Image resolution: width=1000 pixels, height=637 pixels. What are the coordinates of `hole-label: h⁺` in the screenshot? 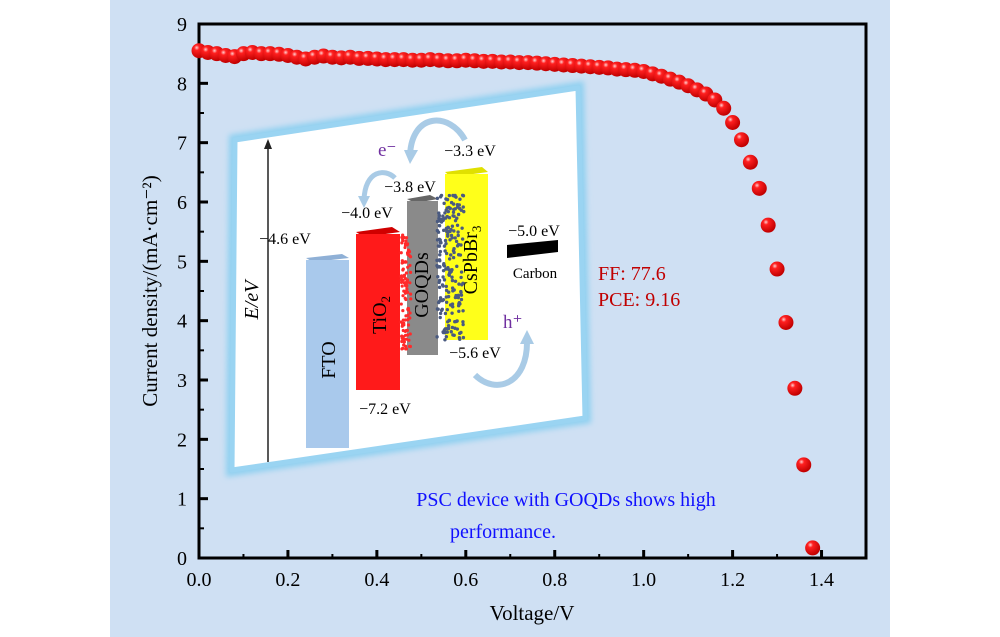 It's located at (513, 322).